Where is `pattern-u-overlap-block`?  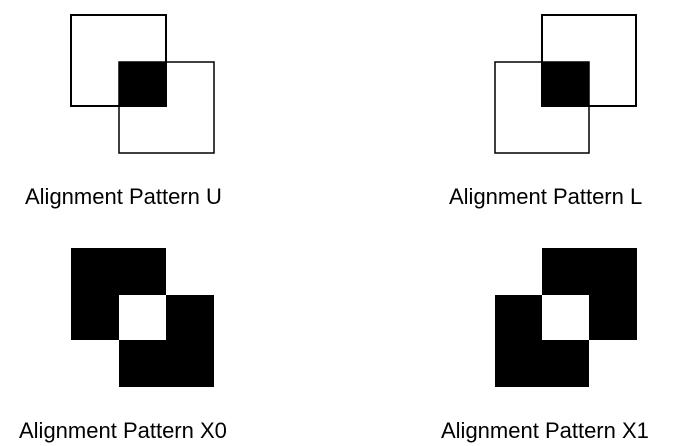
pattern-u-overlap-block is located at coordinates (142, 84).